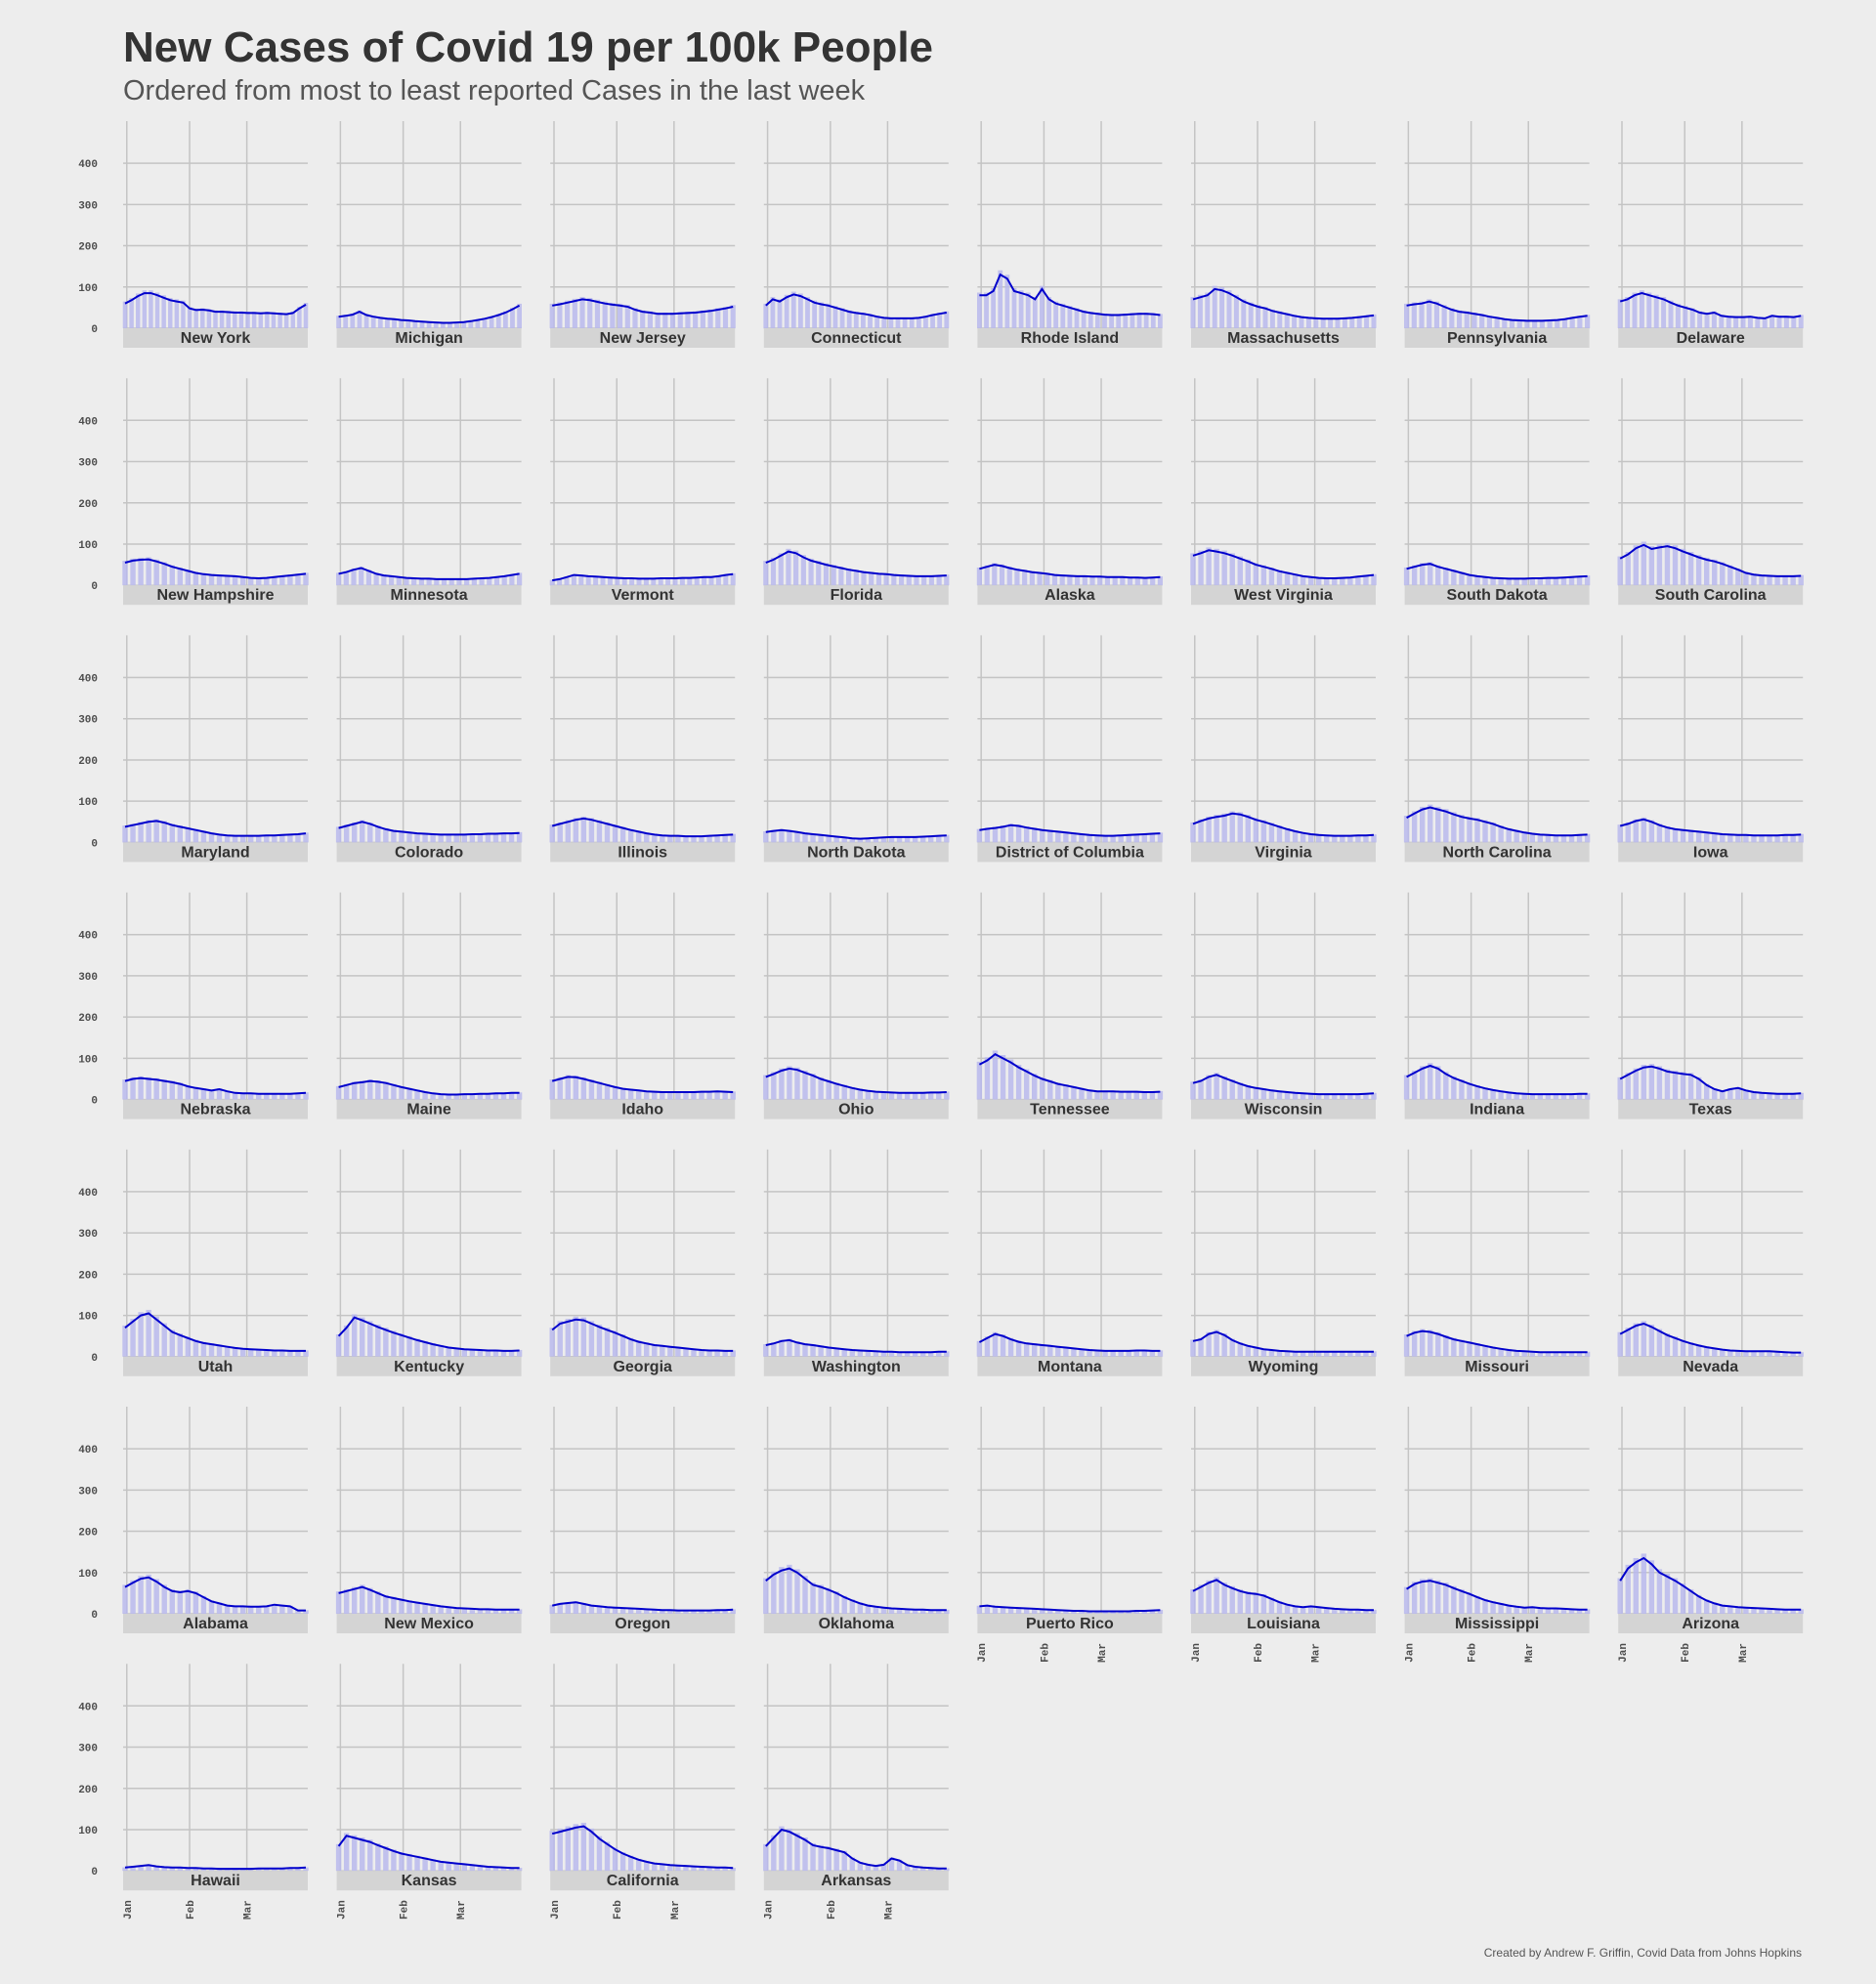  What do you see at coordinates (215, 1085) in the screenshot?
I see `line-nebraska` at bounding box center [215, 1085].